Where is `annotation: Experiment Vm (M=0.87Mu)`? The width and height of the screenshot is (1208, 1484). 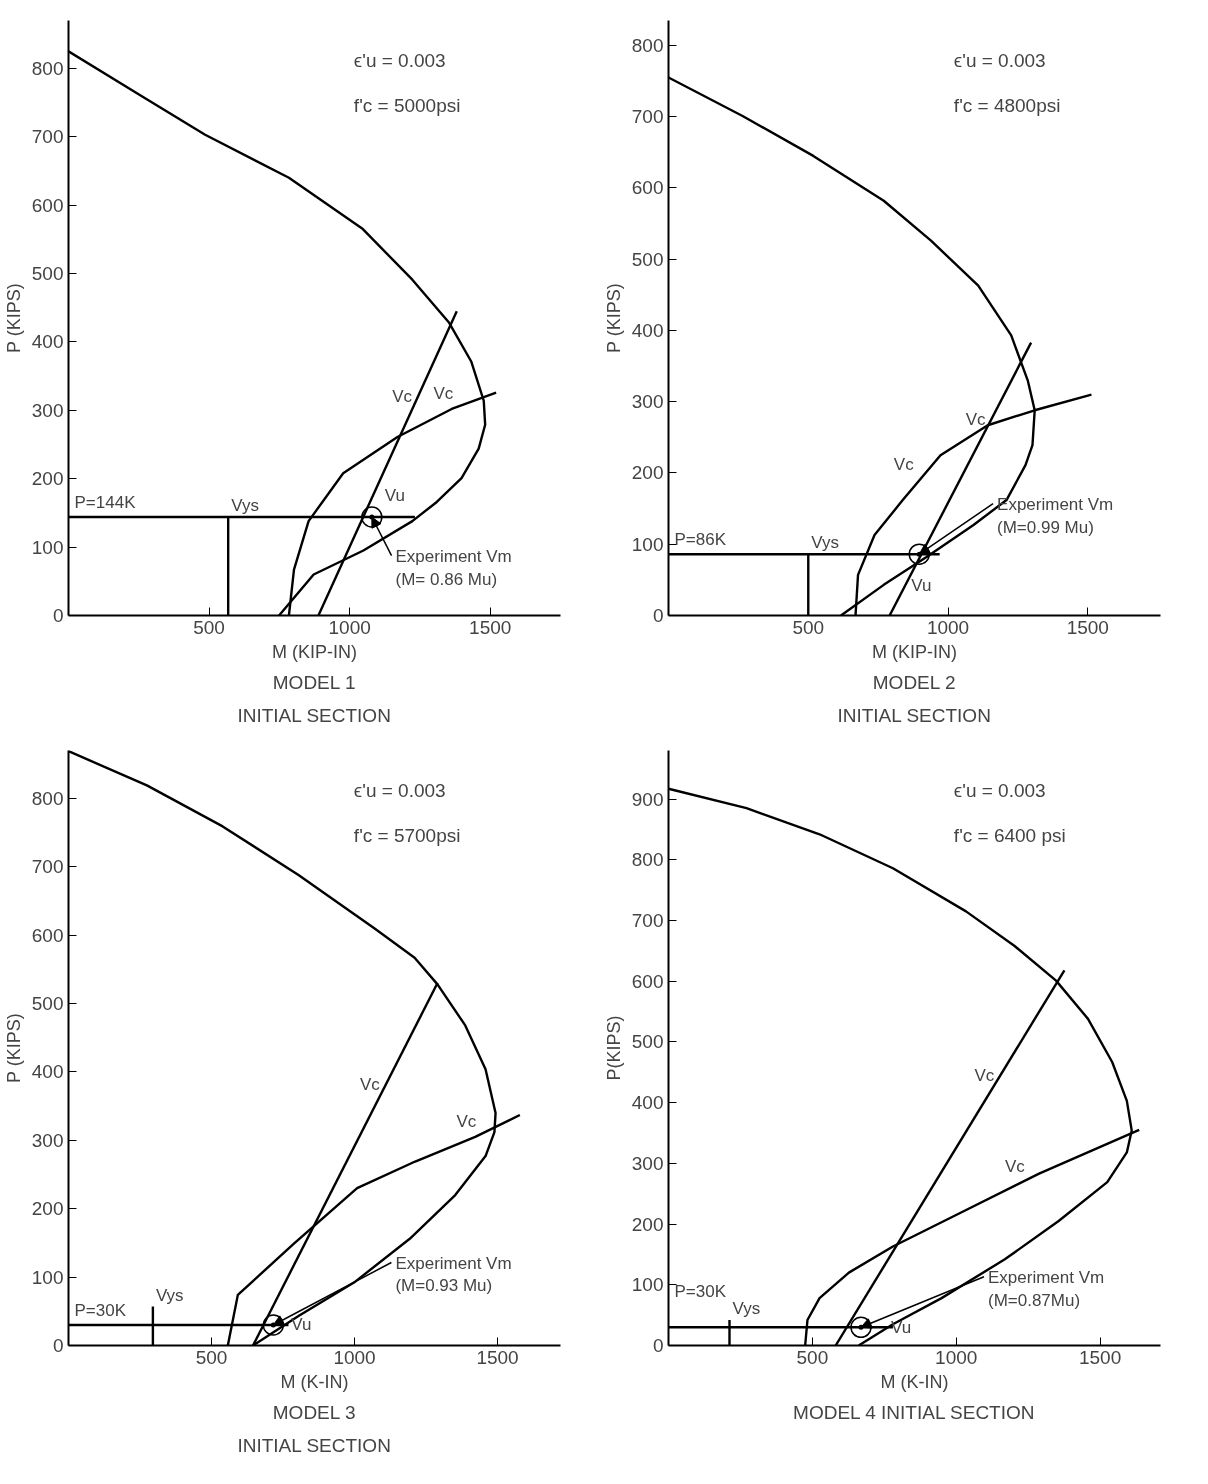
annotation: Experiment Vm (M=0.87Mu) is located at coordinates (1046, 1288).